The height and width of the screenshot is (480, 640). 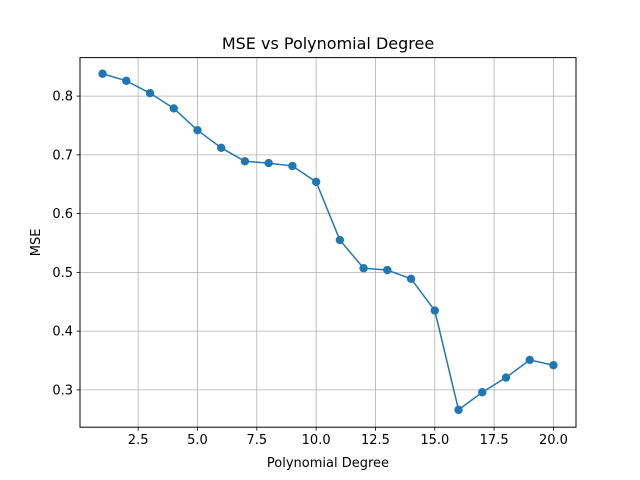 What do you see at coordinates (197, 440) in the screenshot?
I see `x-tick-label: 5.0` at bounding box center [197, 440].